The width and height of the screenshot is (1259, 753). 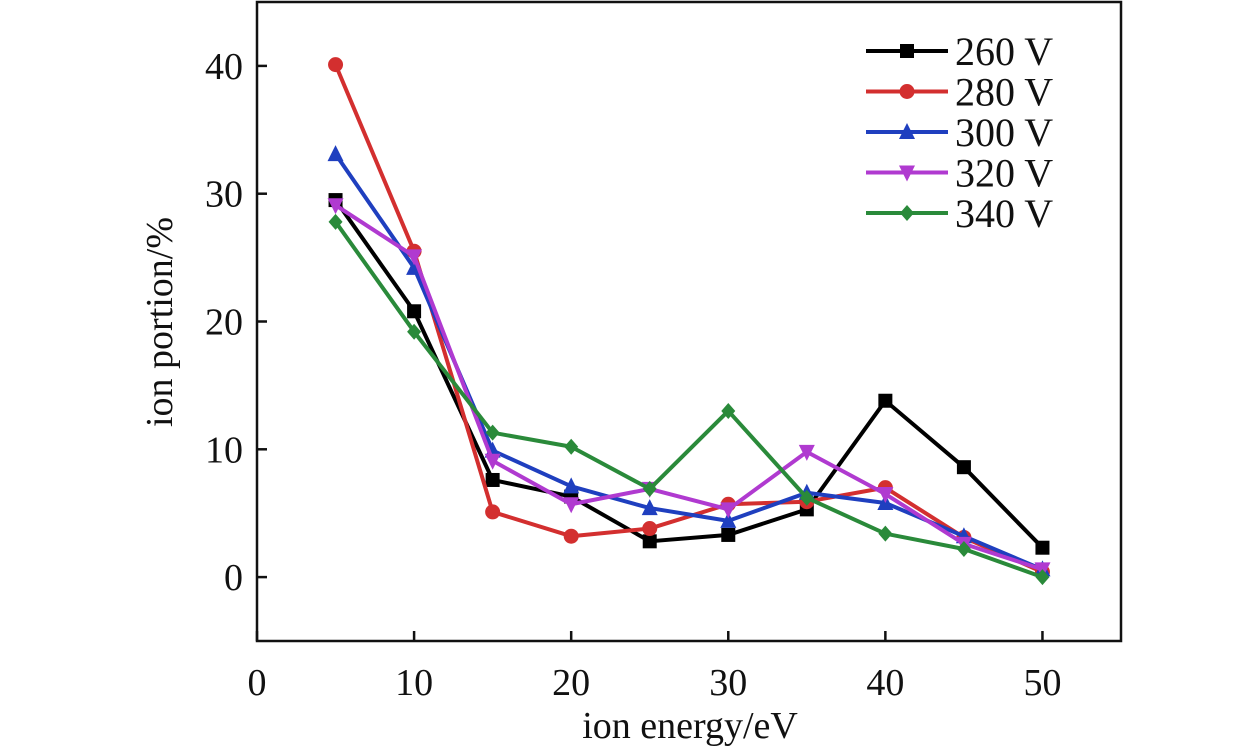 I want to click on y-tick-label: 0, so click(x=233, y=578).